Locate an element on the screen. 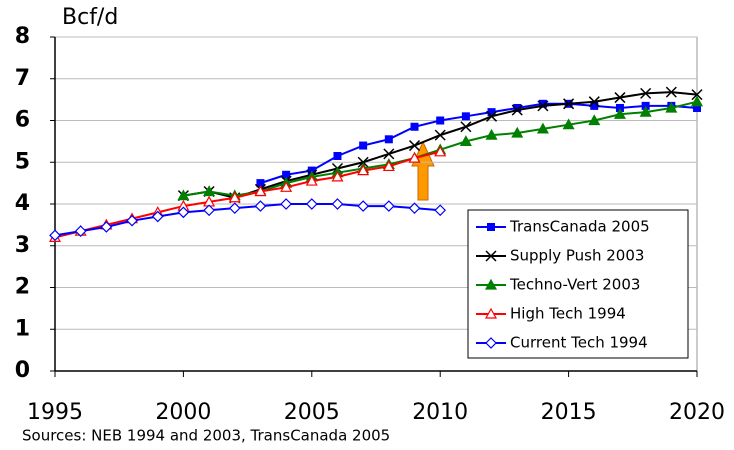 The image size is (734, 450). y-tick-label: 3 is located at coordinates (22, 245).